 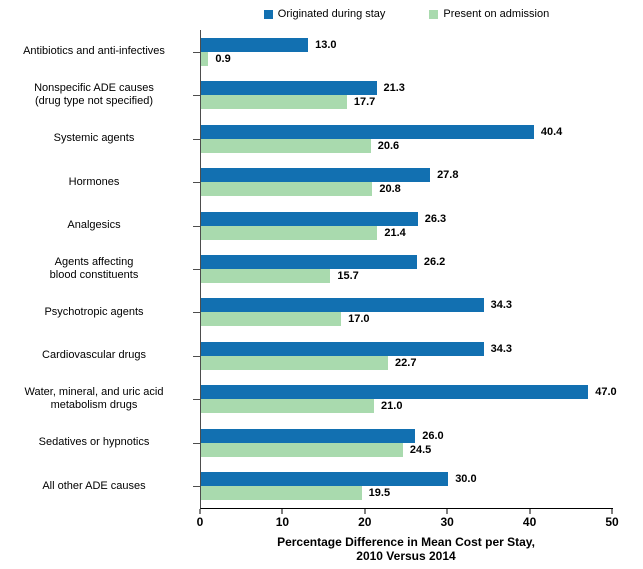 I want to click on bar-line: 40.4, so click(x=407, y=131).